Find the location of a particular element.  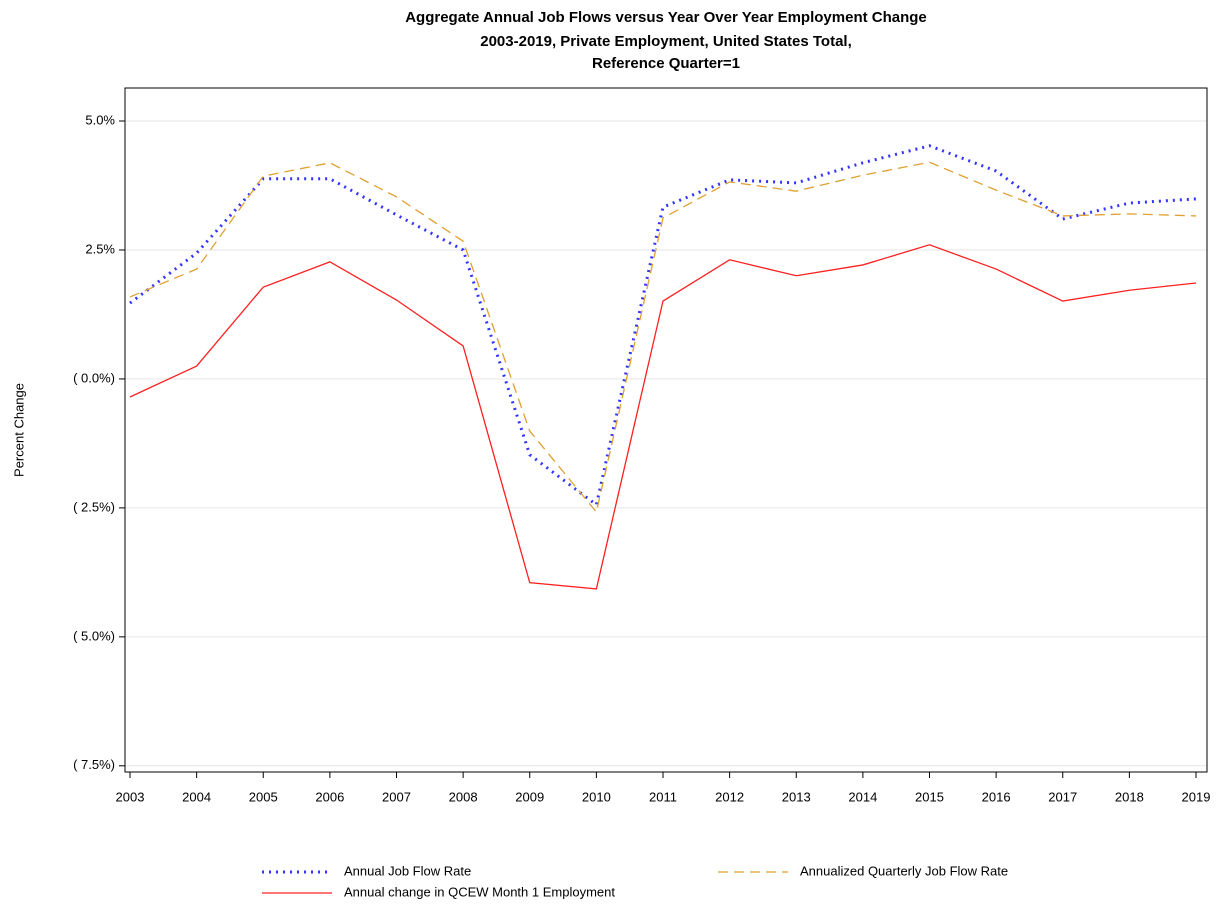

x-tick-label: 2007 is located at coordinates (396, 796).